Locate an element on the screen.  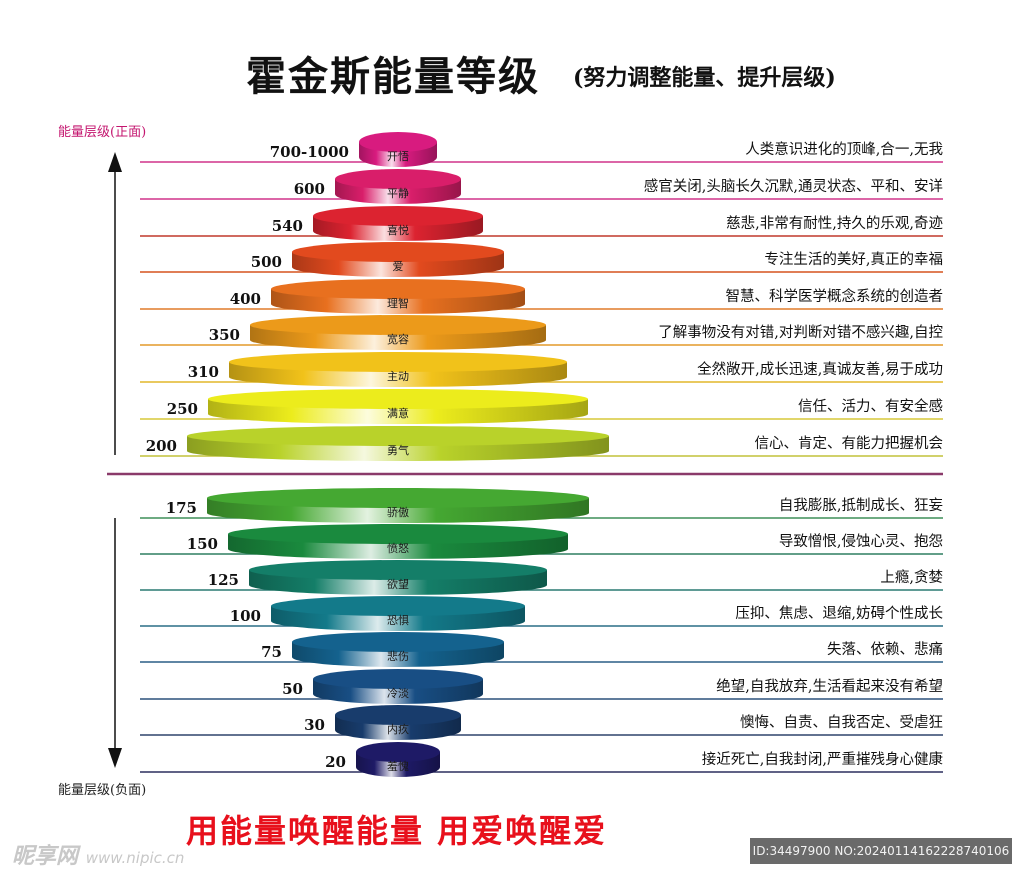
level-description: 智慧、科学医学概念系统的创造者 is located at coordinates (835, 296).